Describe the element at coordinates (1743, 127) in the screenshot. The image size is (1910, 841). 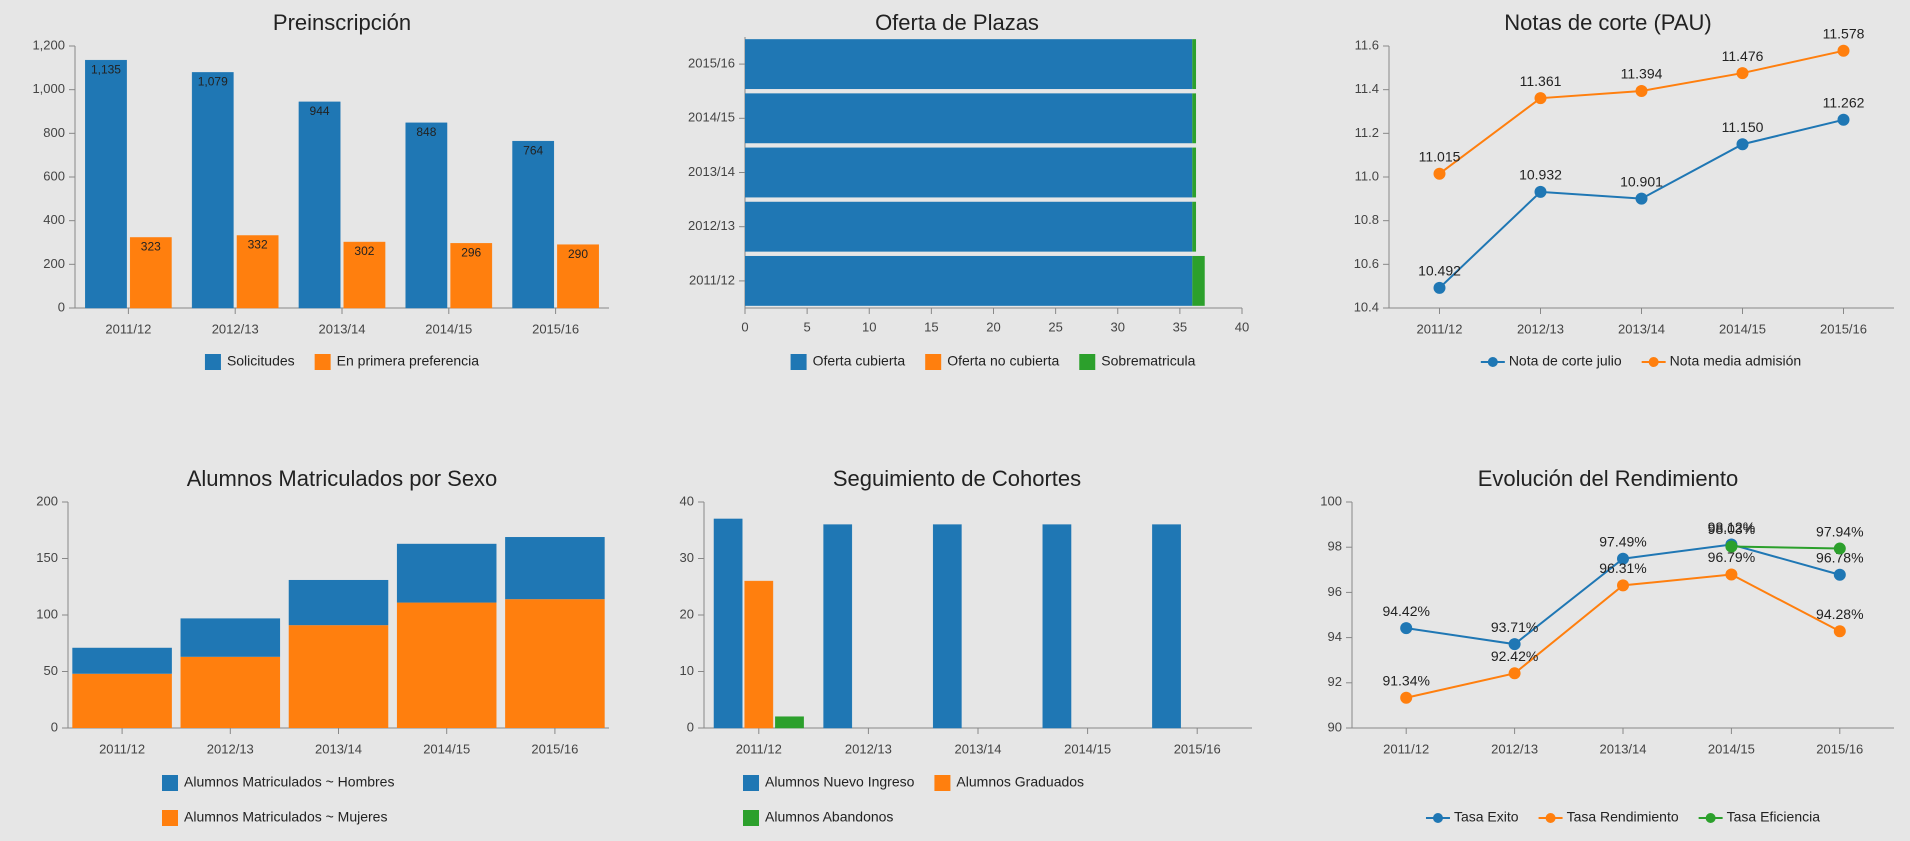
I see `data-label: 11.150` at that location.